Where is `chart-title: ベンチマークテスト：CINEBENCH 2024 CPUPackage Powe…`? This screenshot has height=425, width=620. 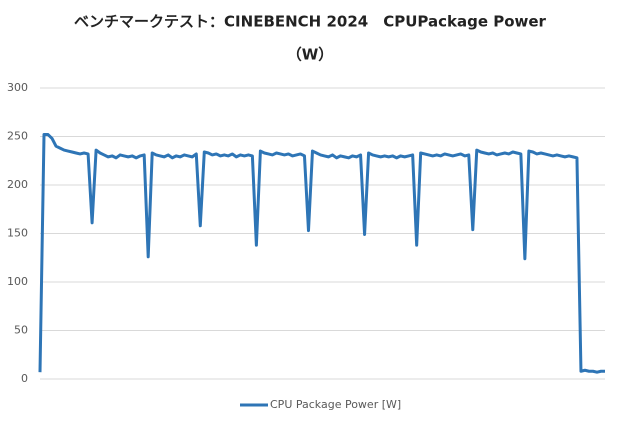
chart-title: ベンチマークテスト：CINEBENCH 2024 CPUPackage Powe… is located at coordinates (310, 22).